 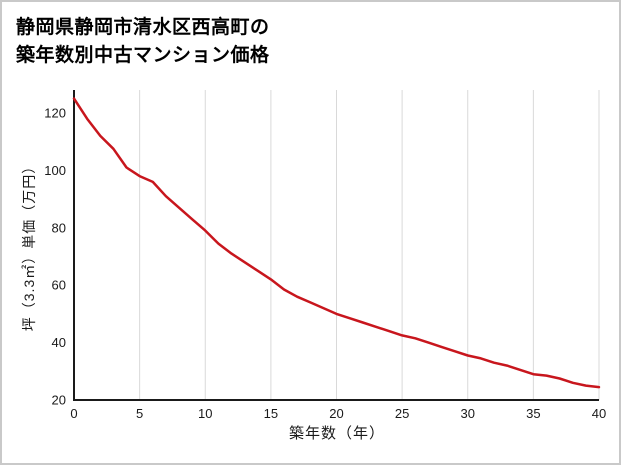 I want to click on x-tick-label: 5, so click(x=139, y=413).